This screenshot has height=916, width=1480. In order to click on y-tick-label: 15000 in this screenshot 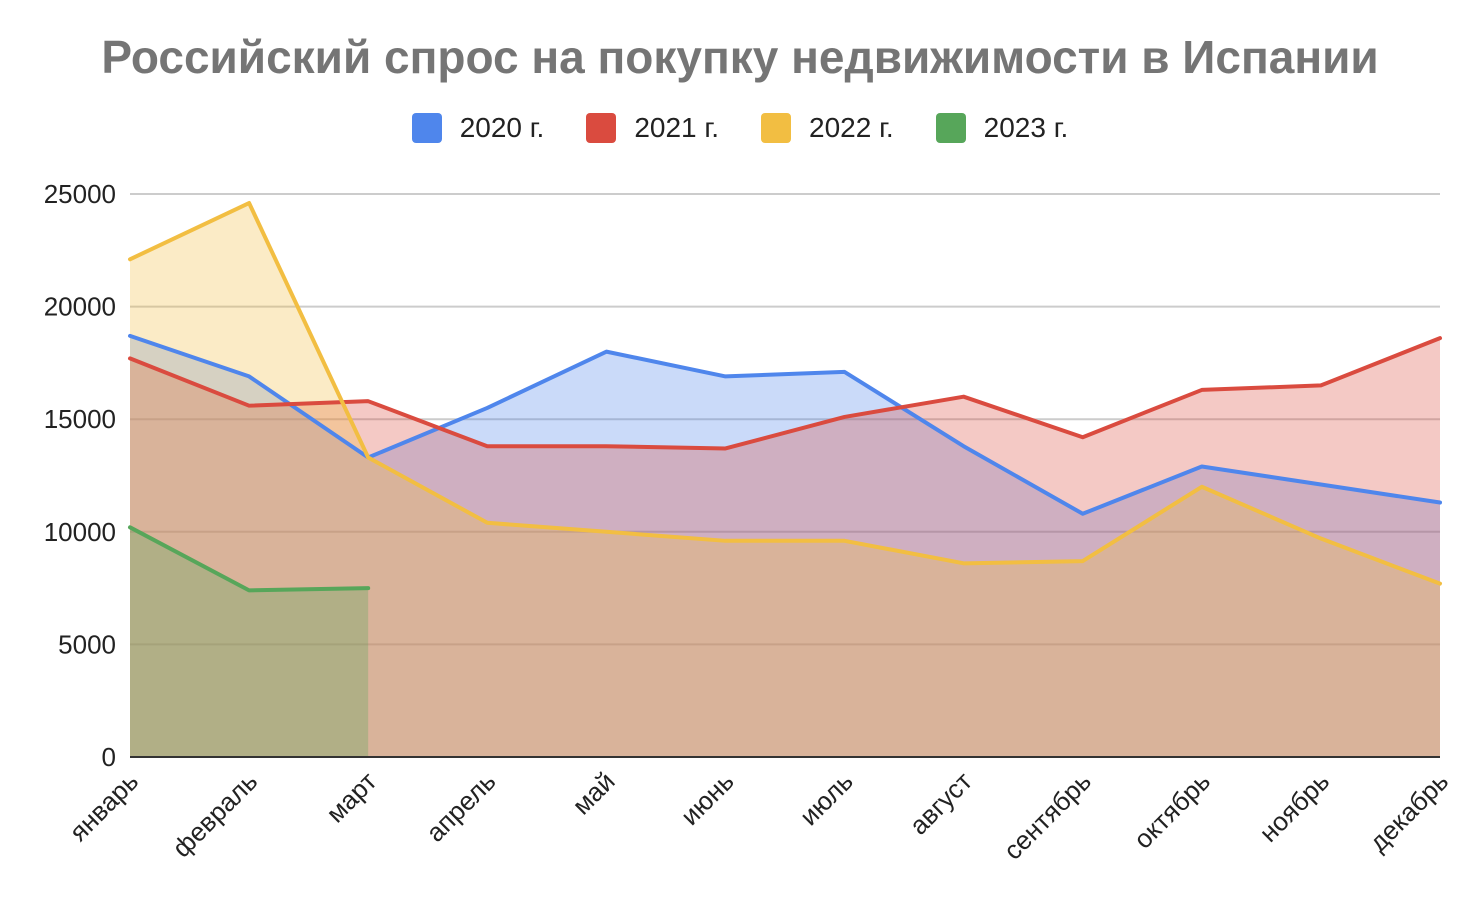, I will do `click(80, 419)`.